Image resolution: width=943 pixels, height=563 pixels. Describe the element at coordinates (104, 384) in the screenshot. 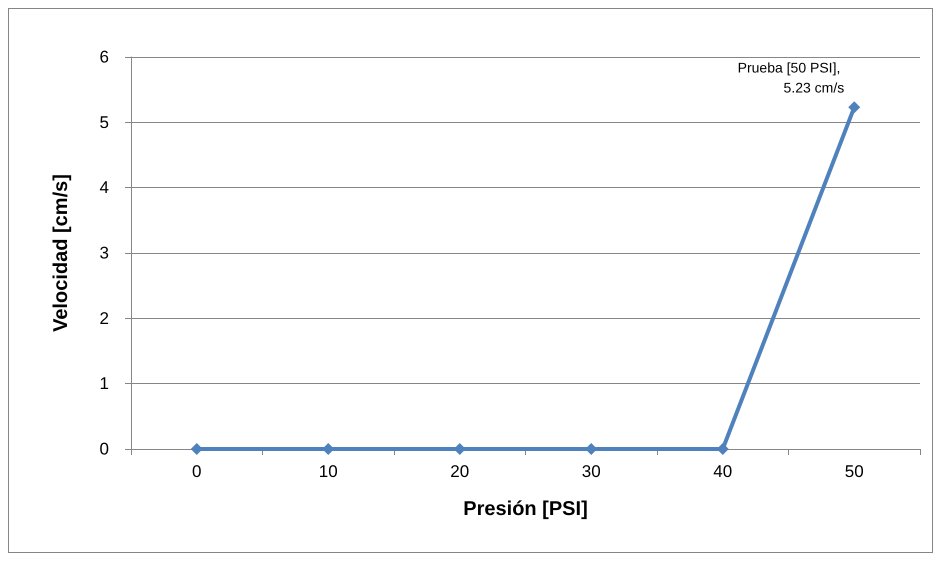

I see `y-tick-label: 1` at that location.